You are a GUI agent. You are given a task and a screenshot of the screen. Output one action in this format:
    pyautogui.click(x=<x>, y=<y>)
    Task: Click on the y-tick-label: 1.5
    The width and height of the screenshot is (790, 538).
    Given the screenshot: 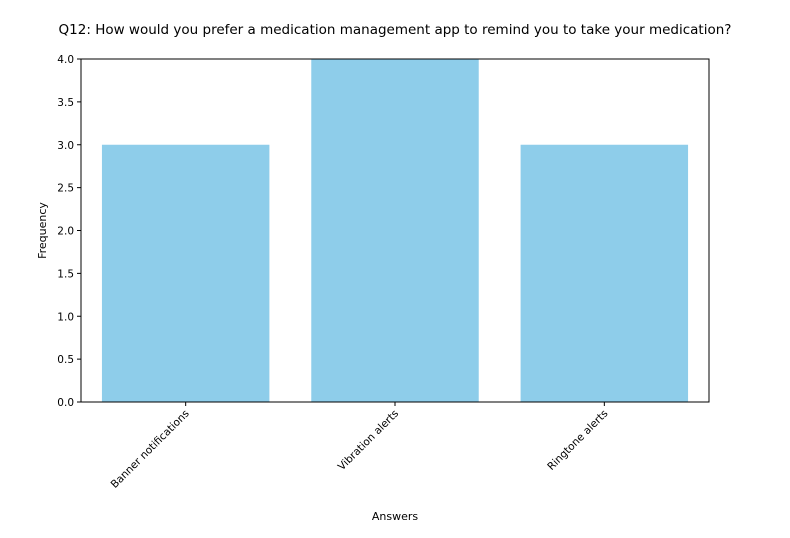 What is the action you would take?
    pyautogui.click(x=65, y=274)
    